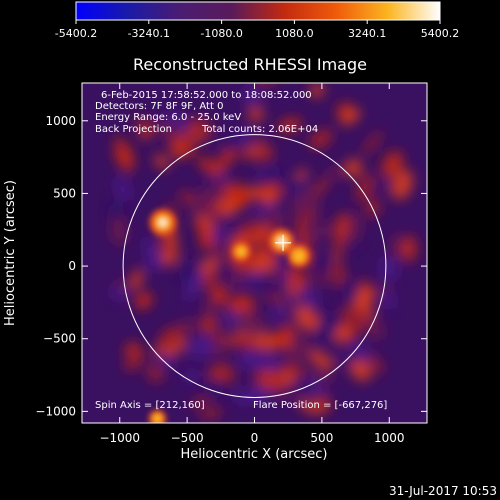 Image resolution: width=500 pixels, height=500 pixels. I want to click on y-tick-label: 1000, so click(60, 121).